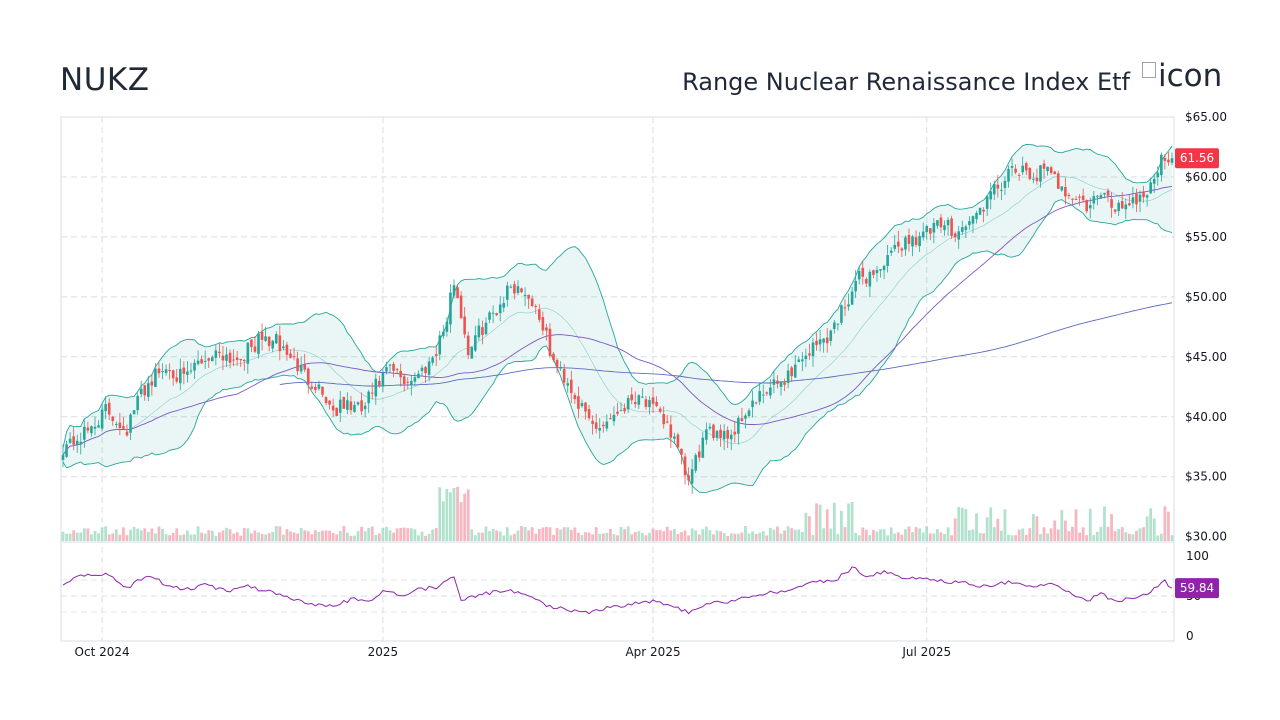 This screenshot has width=1280, height=720. What do you see at coordinates (1149, 70) in the screenshot?
I see `broken-image-icon` at bounding box center [1149, 70].